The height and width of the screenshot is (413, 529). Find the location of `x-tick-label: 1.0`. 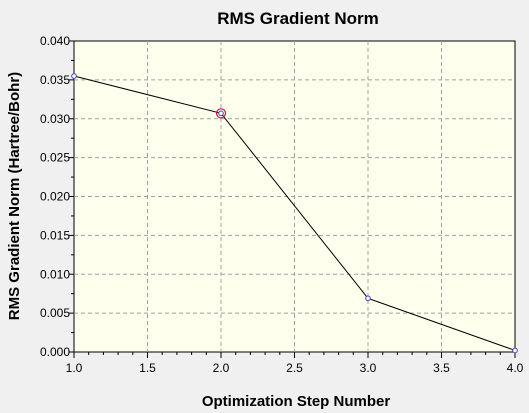

x-tick-label: 1.0 is located at coordinates (74, 368).